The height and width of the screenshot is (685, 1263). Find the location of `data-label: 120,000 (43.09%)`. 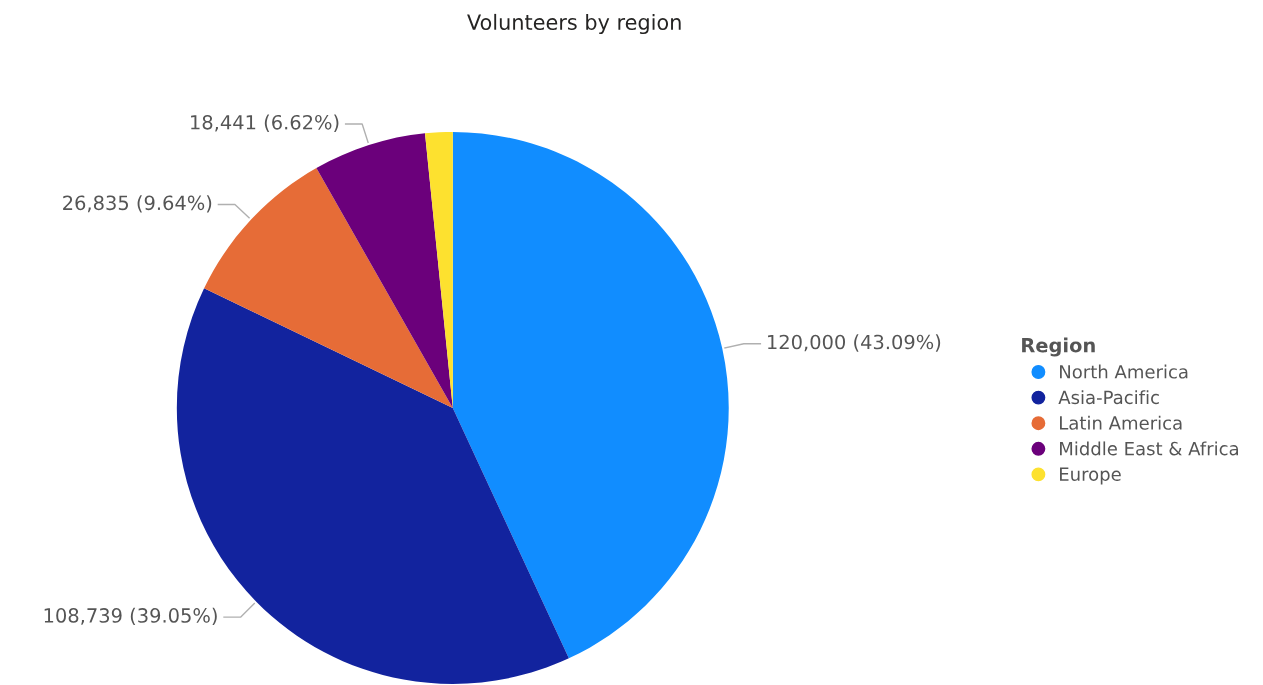

data-label: 120,000 (43.09%) is located at coordinates (854, 343).